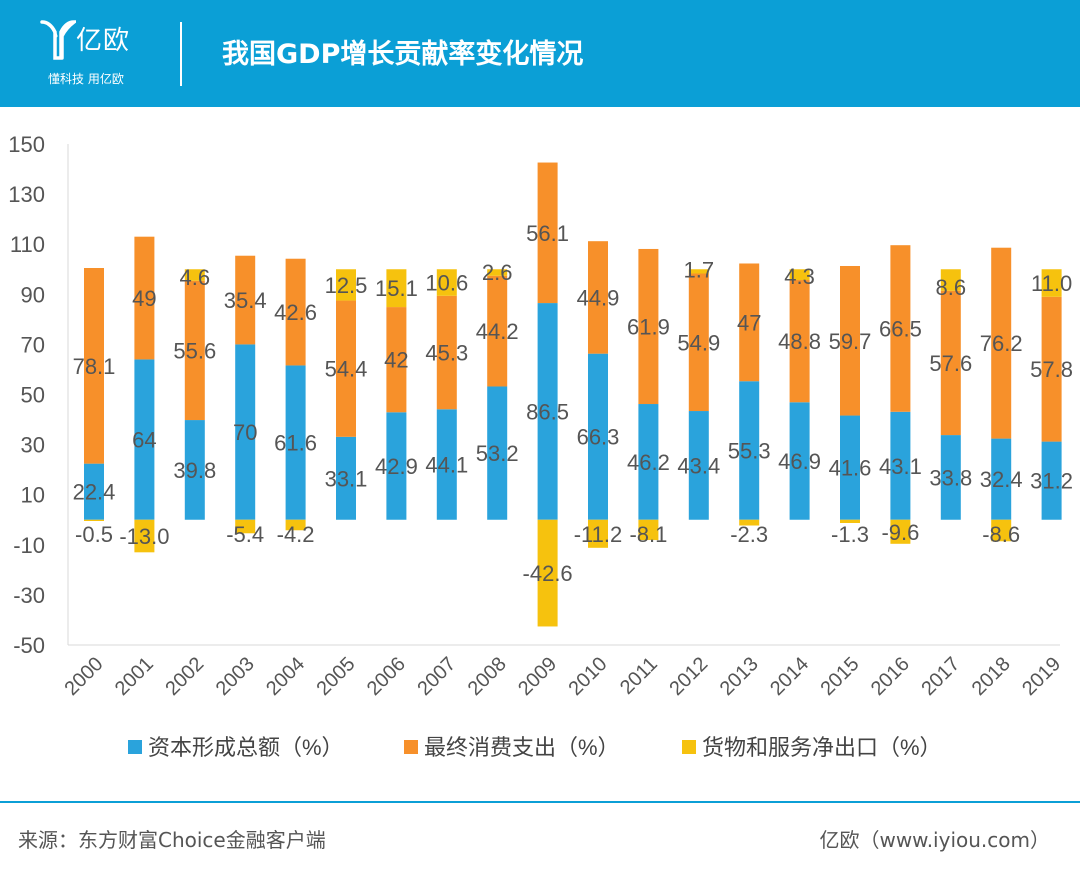  Describe the element at coordinates (840, 676) in the screenshot. I see `x-tick-label: 2015` at that location.